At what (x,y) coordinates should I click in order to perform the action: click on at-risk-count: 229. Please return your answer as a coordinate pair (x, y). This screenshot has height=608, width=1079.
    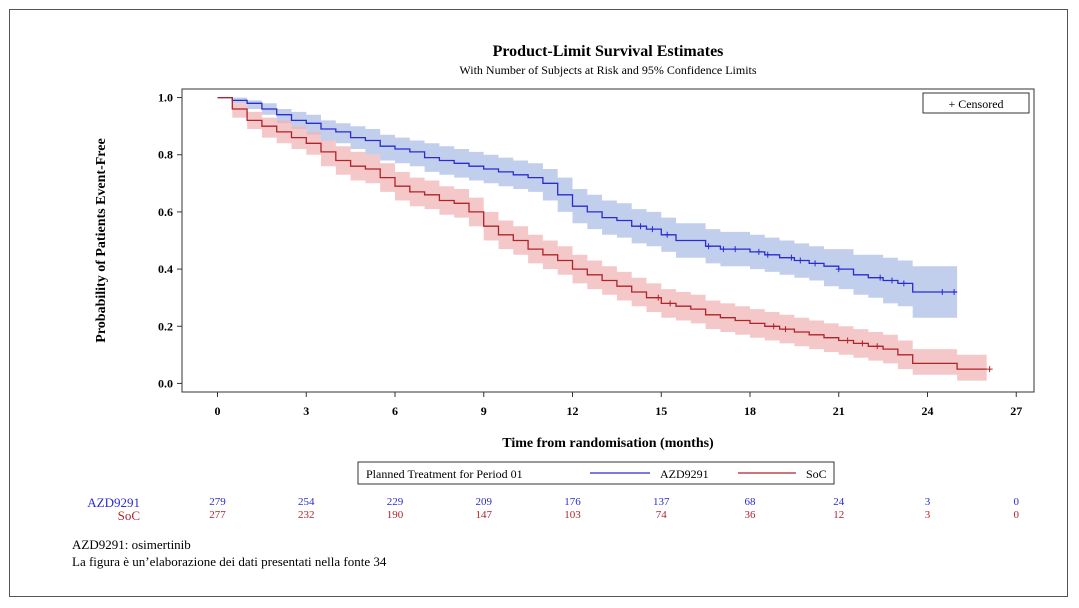
    Looking at the image, I should click on (395, 502).